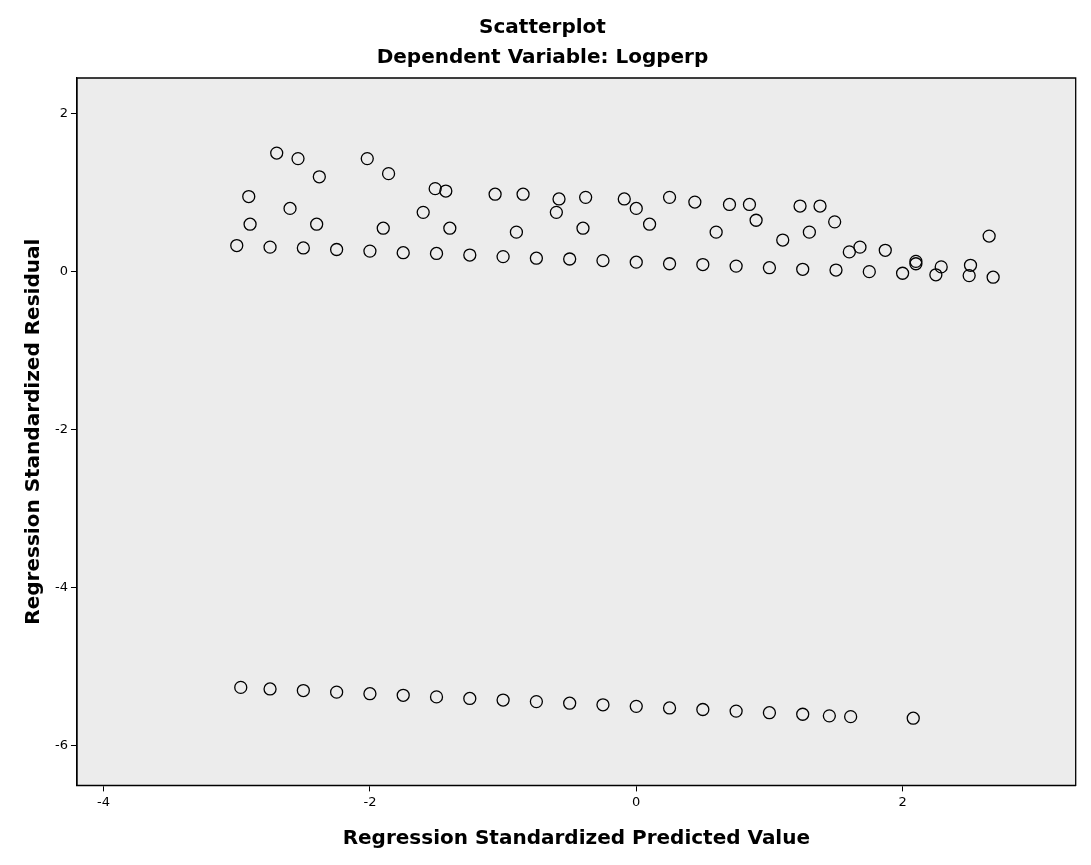 The height and width of the screenshot is (865, 1091). Describe the element at coordinates (61, 429) in the screenshot. I see `y-tick-label: -2` at that location.